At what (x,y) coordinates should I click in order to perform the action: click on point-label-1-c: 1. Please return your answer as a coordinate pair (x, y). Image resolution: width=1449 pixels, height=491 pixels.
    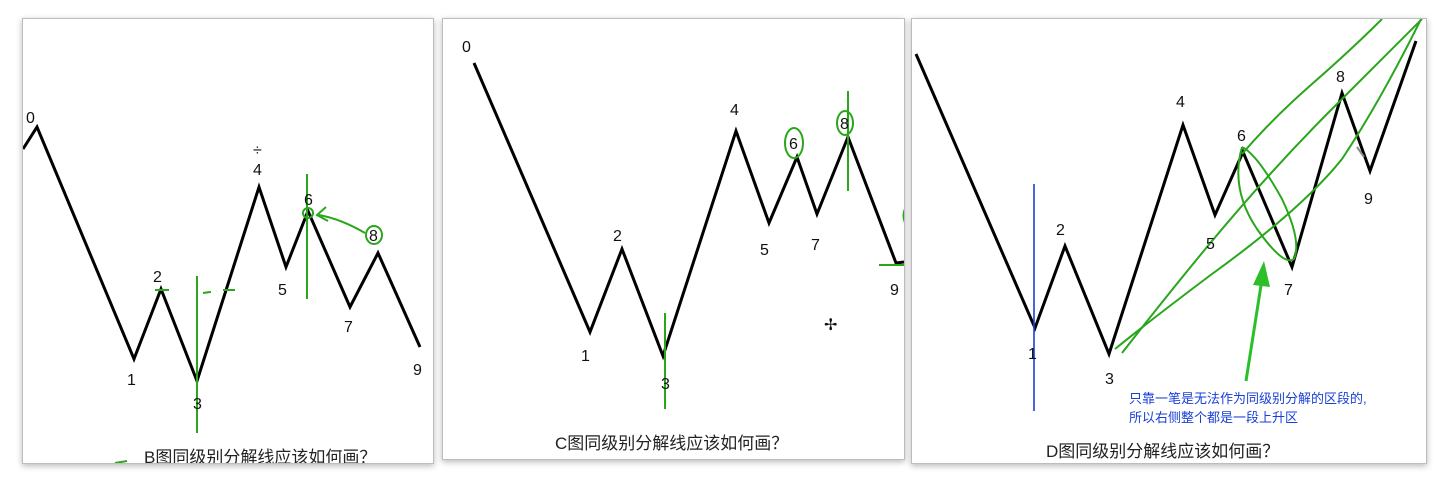
    Looking at the image, I should click on (585, 356).